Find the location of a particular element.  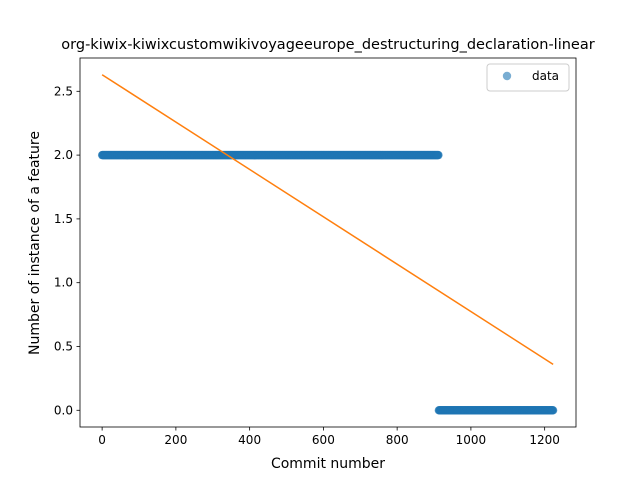

x-tick-label: 400 is located at coordinates (249, 440).